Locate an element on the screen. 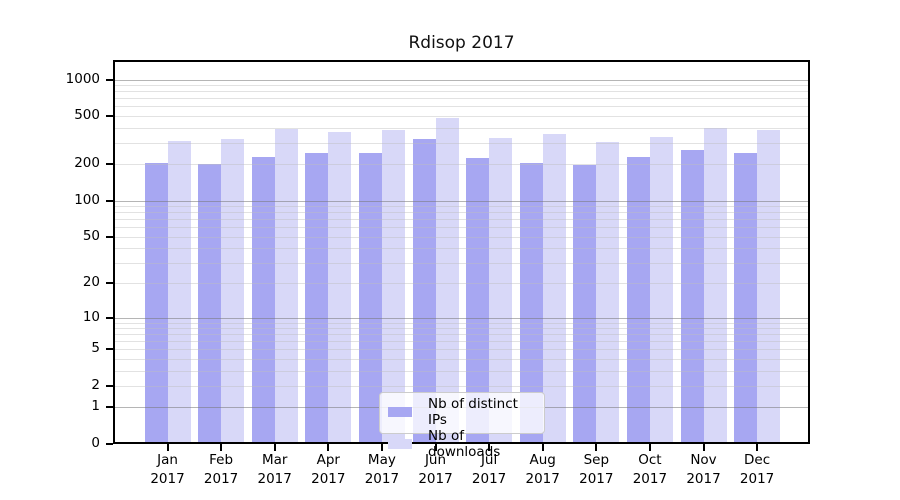 This screenshot has width=900, height=500. y-tick-label-5: 5 is located at coordinates (95, 348).